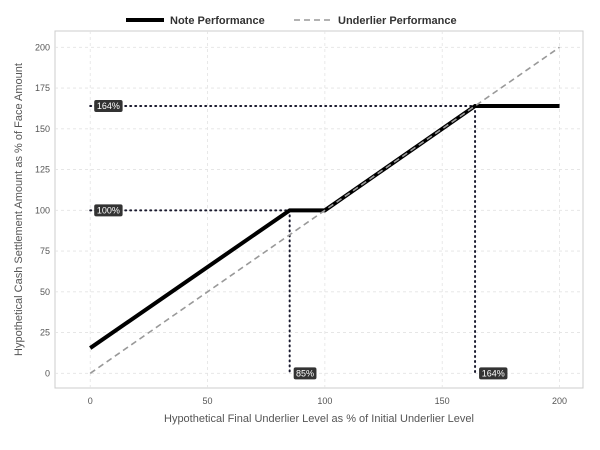  I want to click on annotation-text: 100%, so click(108, 210).